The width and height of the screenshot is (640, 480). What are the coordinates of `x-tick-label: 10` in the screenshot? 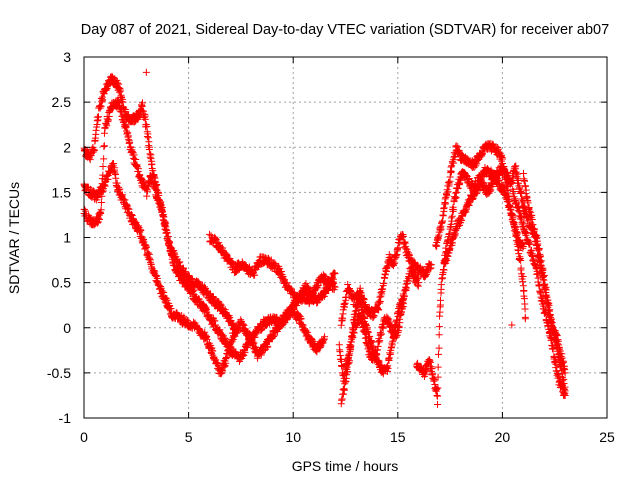 It's located at (293, 437).